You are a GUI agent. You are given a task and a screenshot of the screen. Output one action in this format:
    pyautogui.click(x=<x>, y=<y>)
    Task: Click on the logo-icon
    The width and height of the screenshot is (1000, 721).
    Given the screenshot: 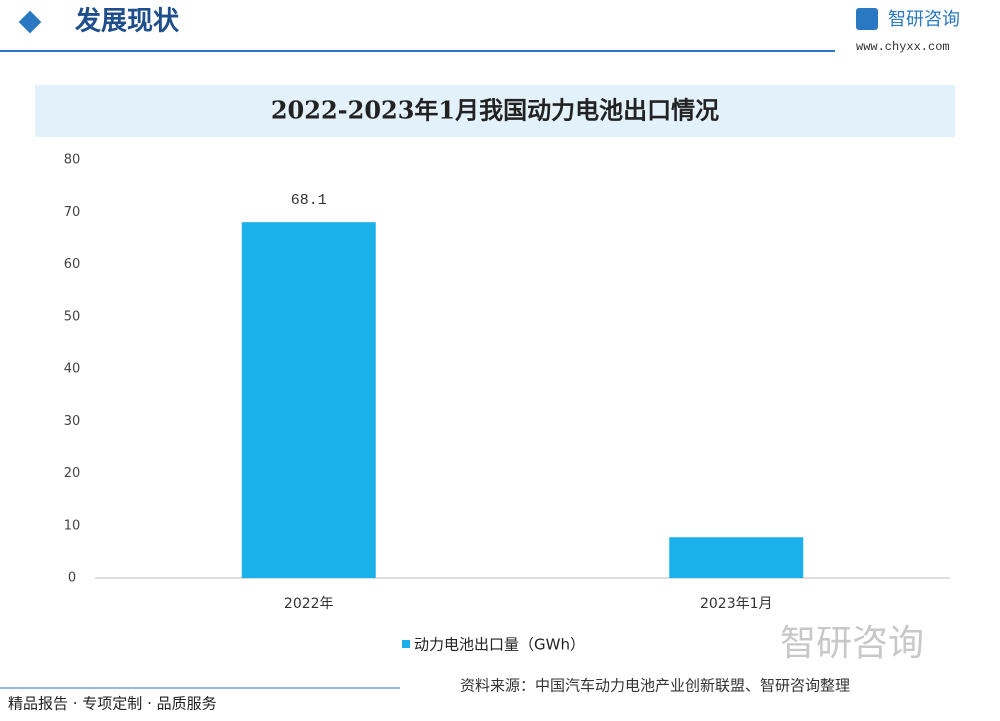 What is the action you would take?
    pyautogui.click(x=867, y=19)
    